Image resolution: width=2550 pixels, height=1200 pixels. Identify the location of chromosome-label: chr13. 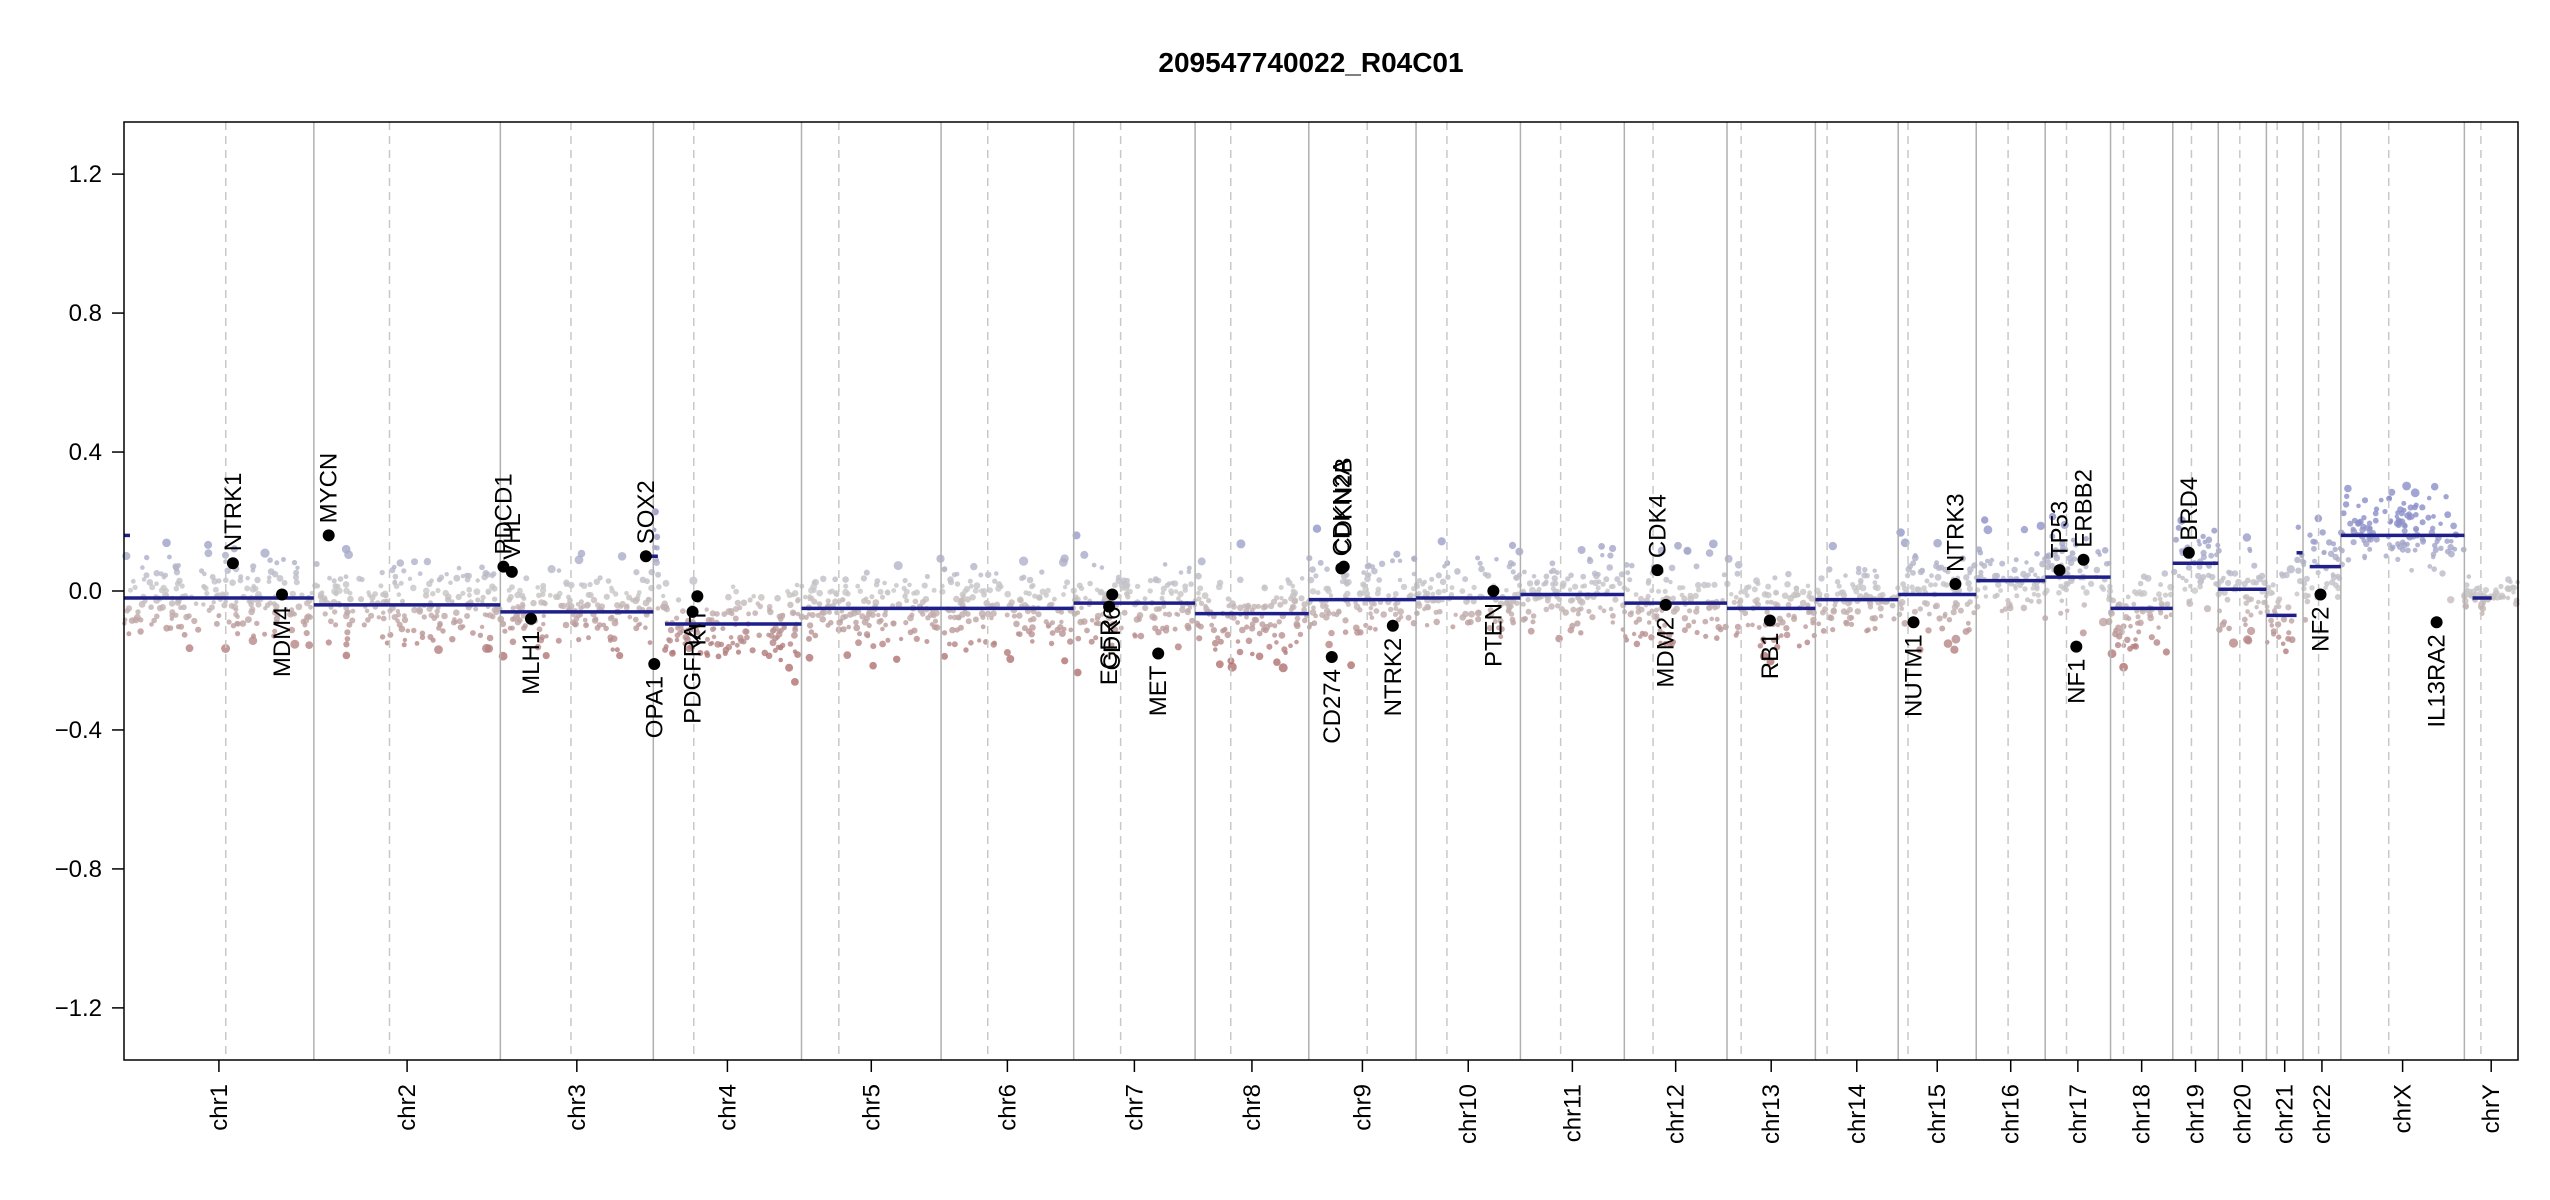
(1771, 1114).